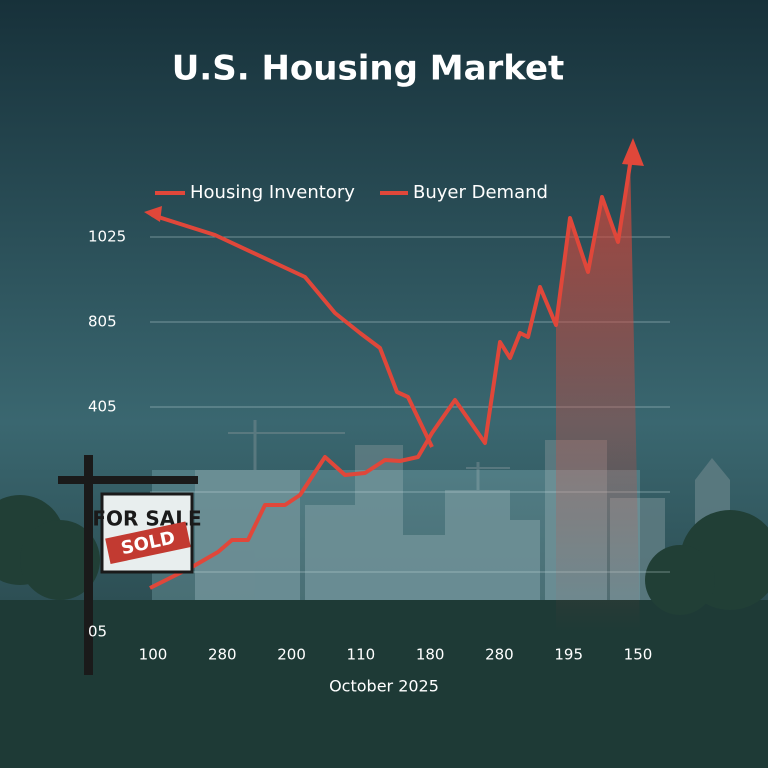  Describe the element at coordinates (107, 434) in the screenshot. I see `y-axis: 1025 805 405 05` at that location.